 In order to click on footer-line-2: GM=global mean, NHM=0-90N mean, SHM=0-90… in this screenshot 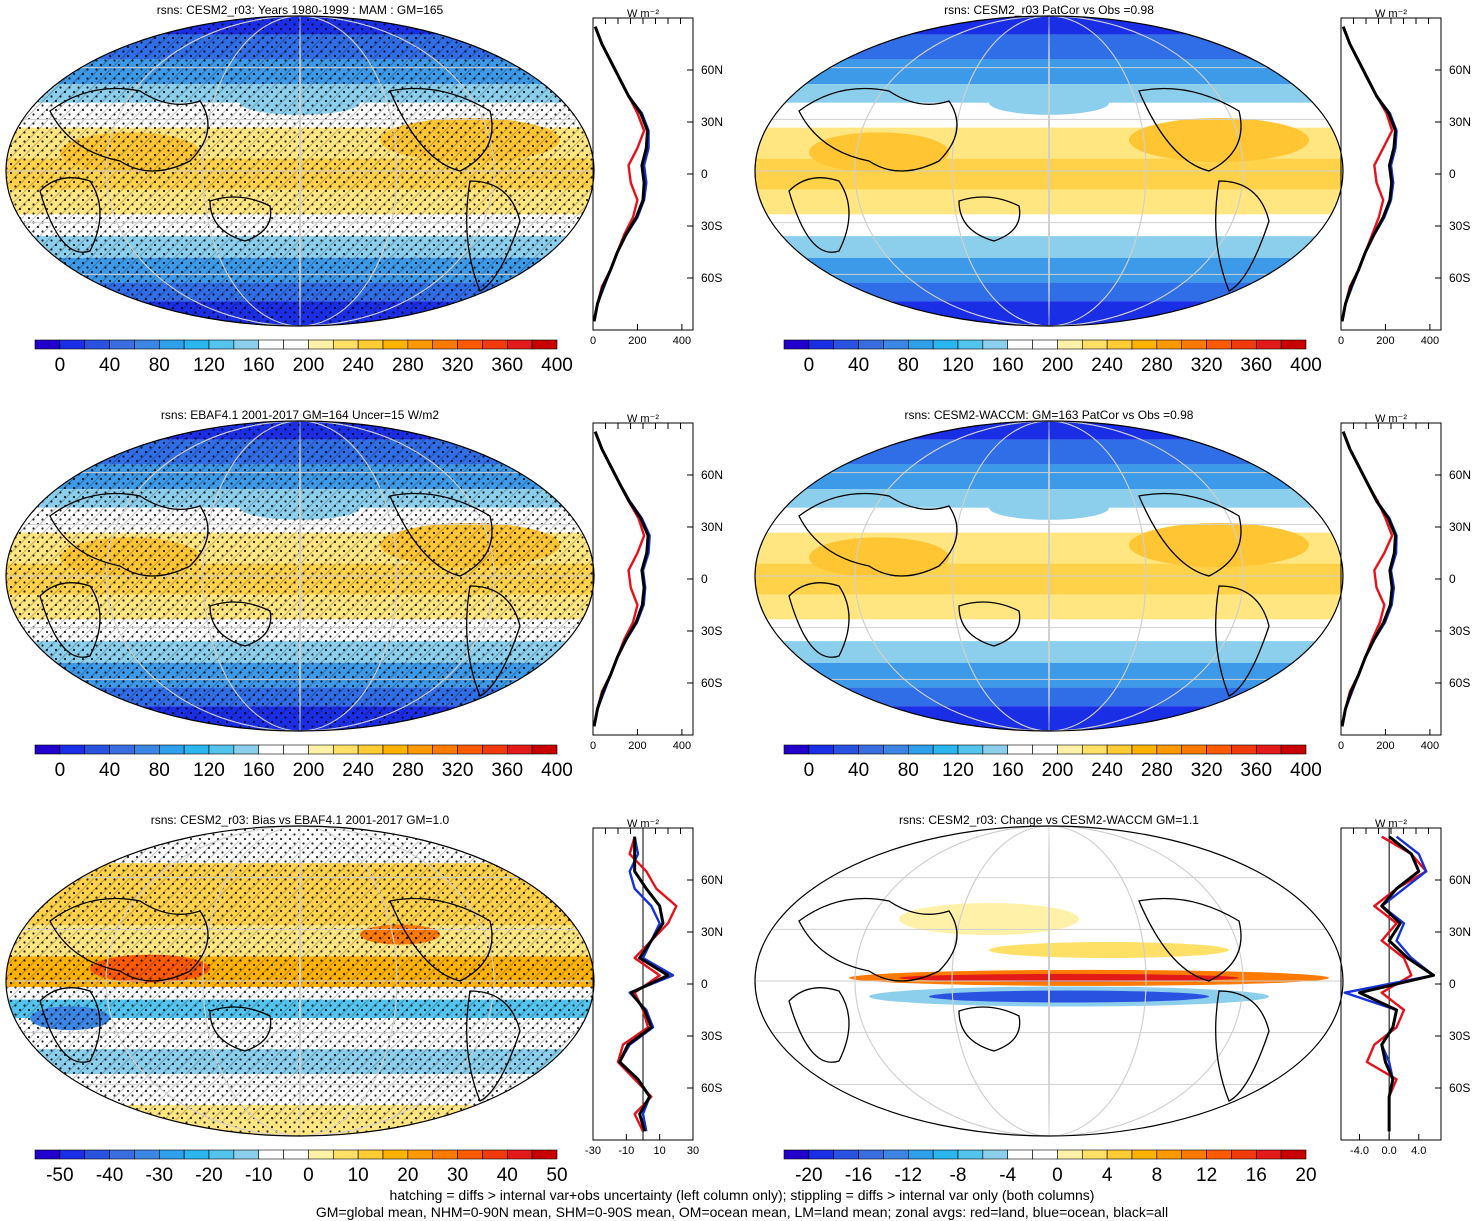, I will do `click(742, 1212)`.